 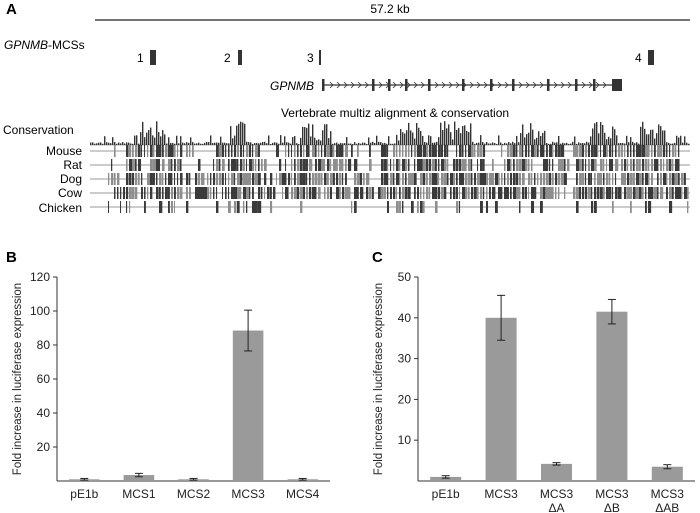 What do you see at coordinates (64, 151) in the screenshot?
I see `track-label-mouse: Mouse` at bounding box center [64, 151].